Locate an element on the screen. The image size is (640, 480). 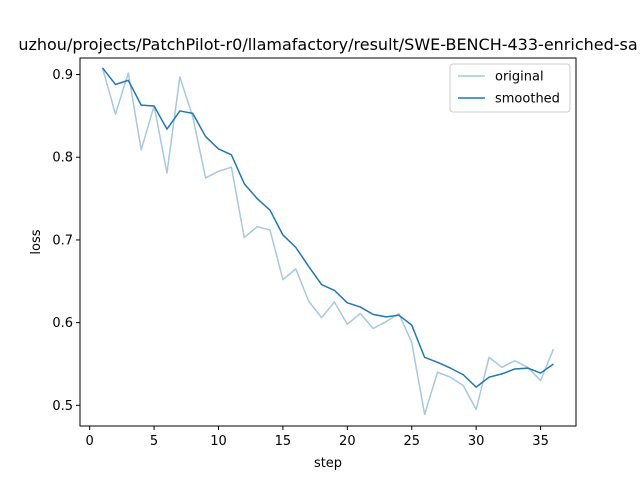
x-tick-label: 35 is located at coordinates (540, 441).